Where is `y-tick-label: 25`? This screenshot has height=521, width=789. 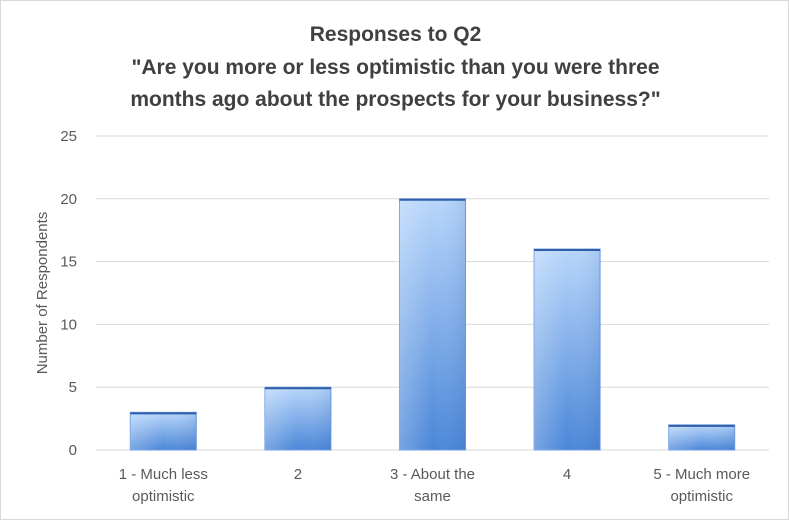 y-tick-label: 25 is located at coordinates (68, 136).